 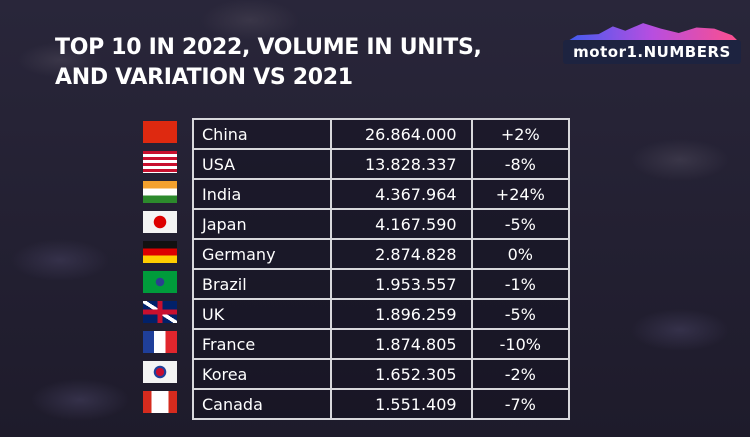 What do you see at coordinates (160, 132) in the screenshot?
I see `china-flag-icon` at bounding box center [160, 132].